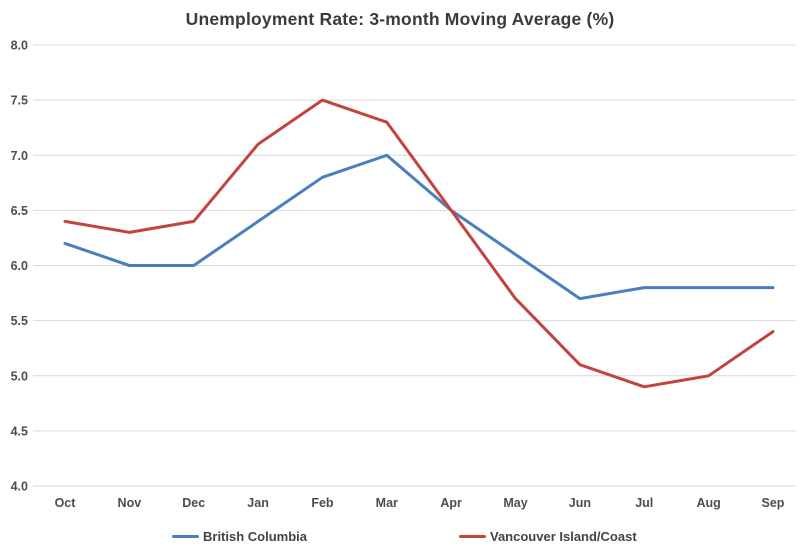  I want to click on x-axis-tick-label-jul: Jul, so click(644, 503).